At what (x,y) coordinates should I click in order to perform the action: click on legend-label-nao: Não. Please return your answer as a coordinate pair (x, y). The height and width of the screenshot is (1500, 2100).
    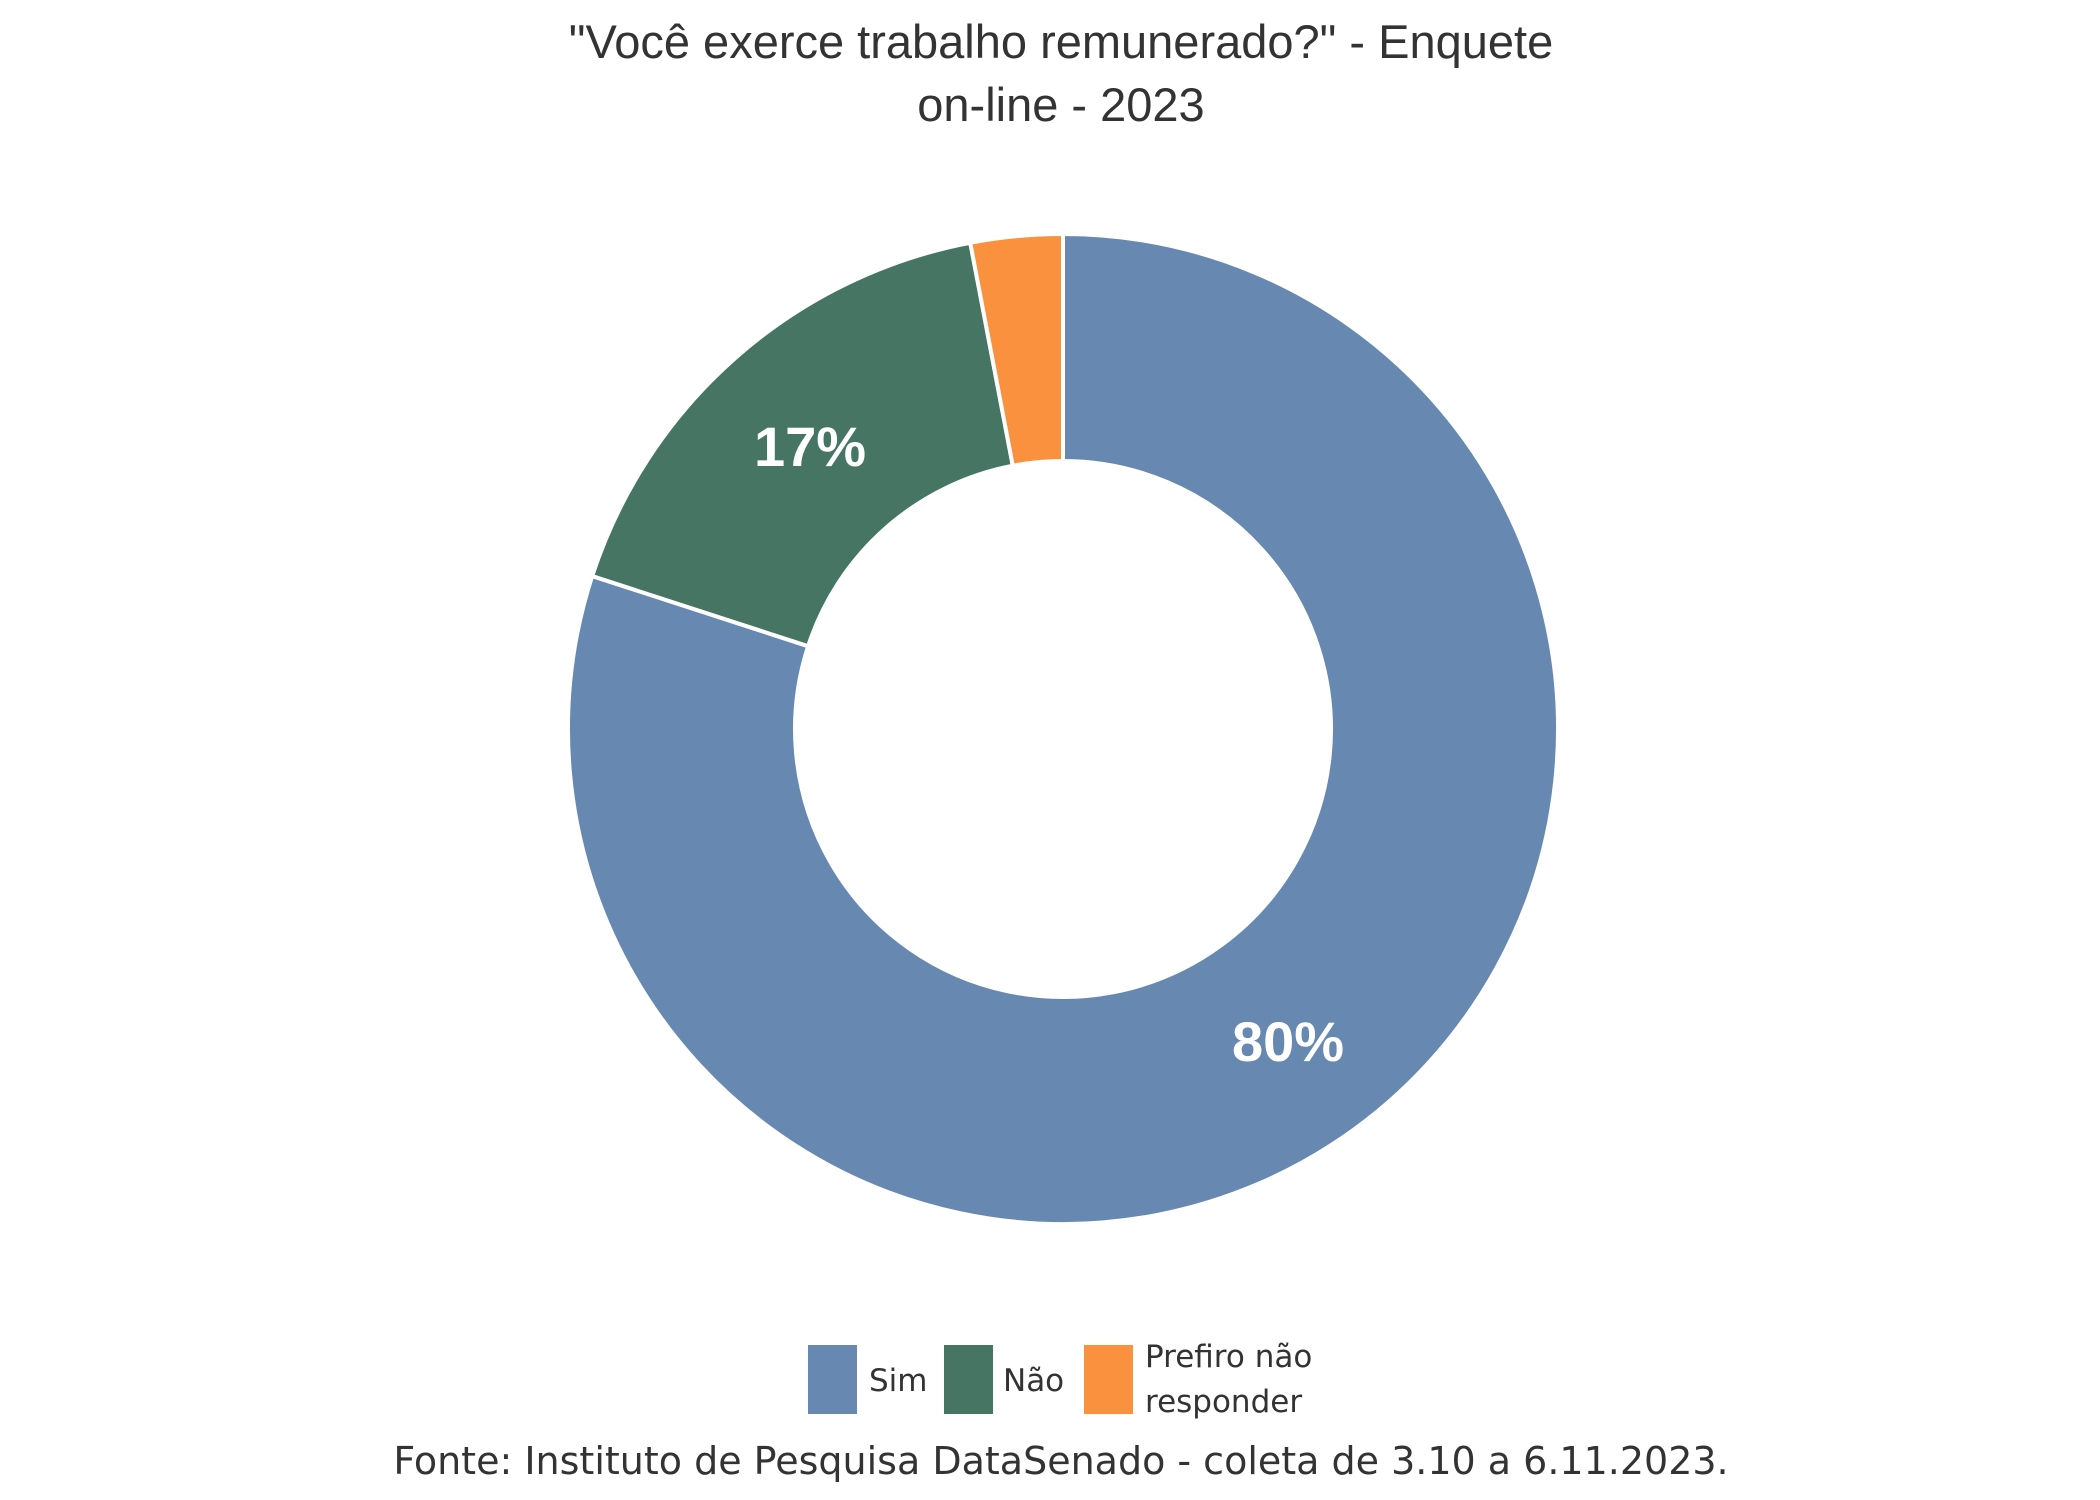
    Looking at the image, I should click on (1033, 1381).